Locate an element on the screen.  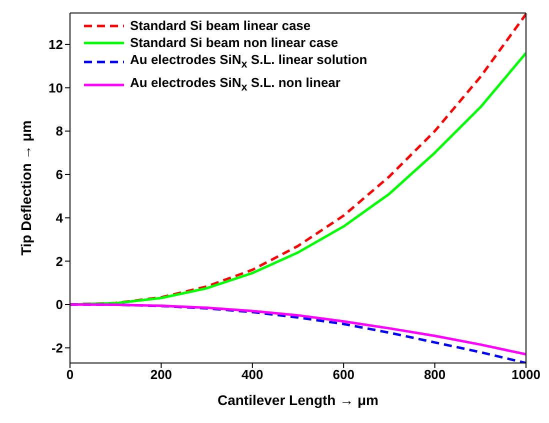
y-tick-label: 12 is located at coordinates (55, 44).